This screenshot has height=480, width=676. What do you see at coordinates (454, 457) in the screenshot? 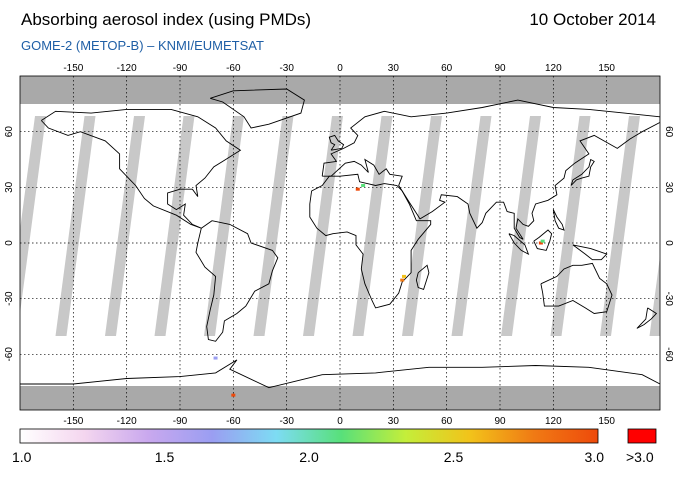
I see `colorbar-label: 2.5` at bounding box center [454, 457].